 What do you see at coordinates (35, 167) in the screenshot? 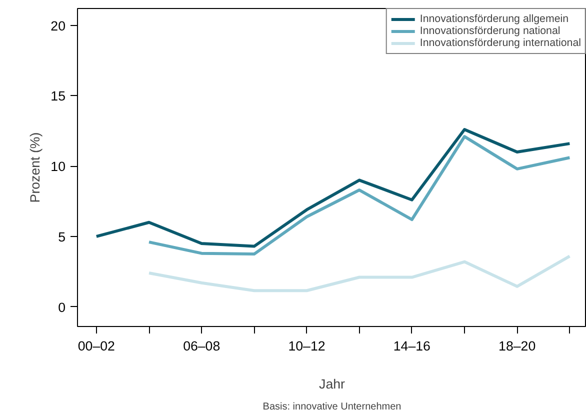
I see `y-axis-title: Prozent (%)` at bounding box center [35, 167].